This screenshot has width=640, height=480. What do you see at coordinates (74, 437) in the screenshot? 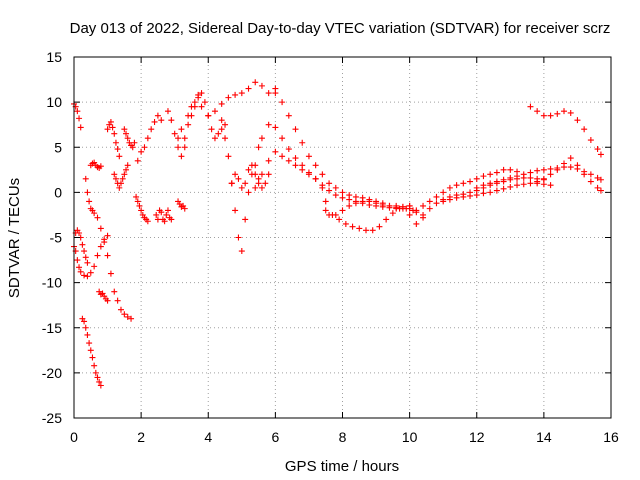
I see `x-tick-label: 0` at bounding box center [74, 437].